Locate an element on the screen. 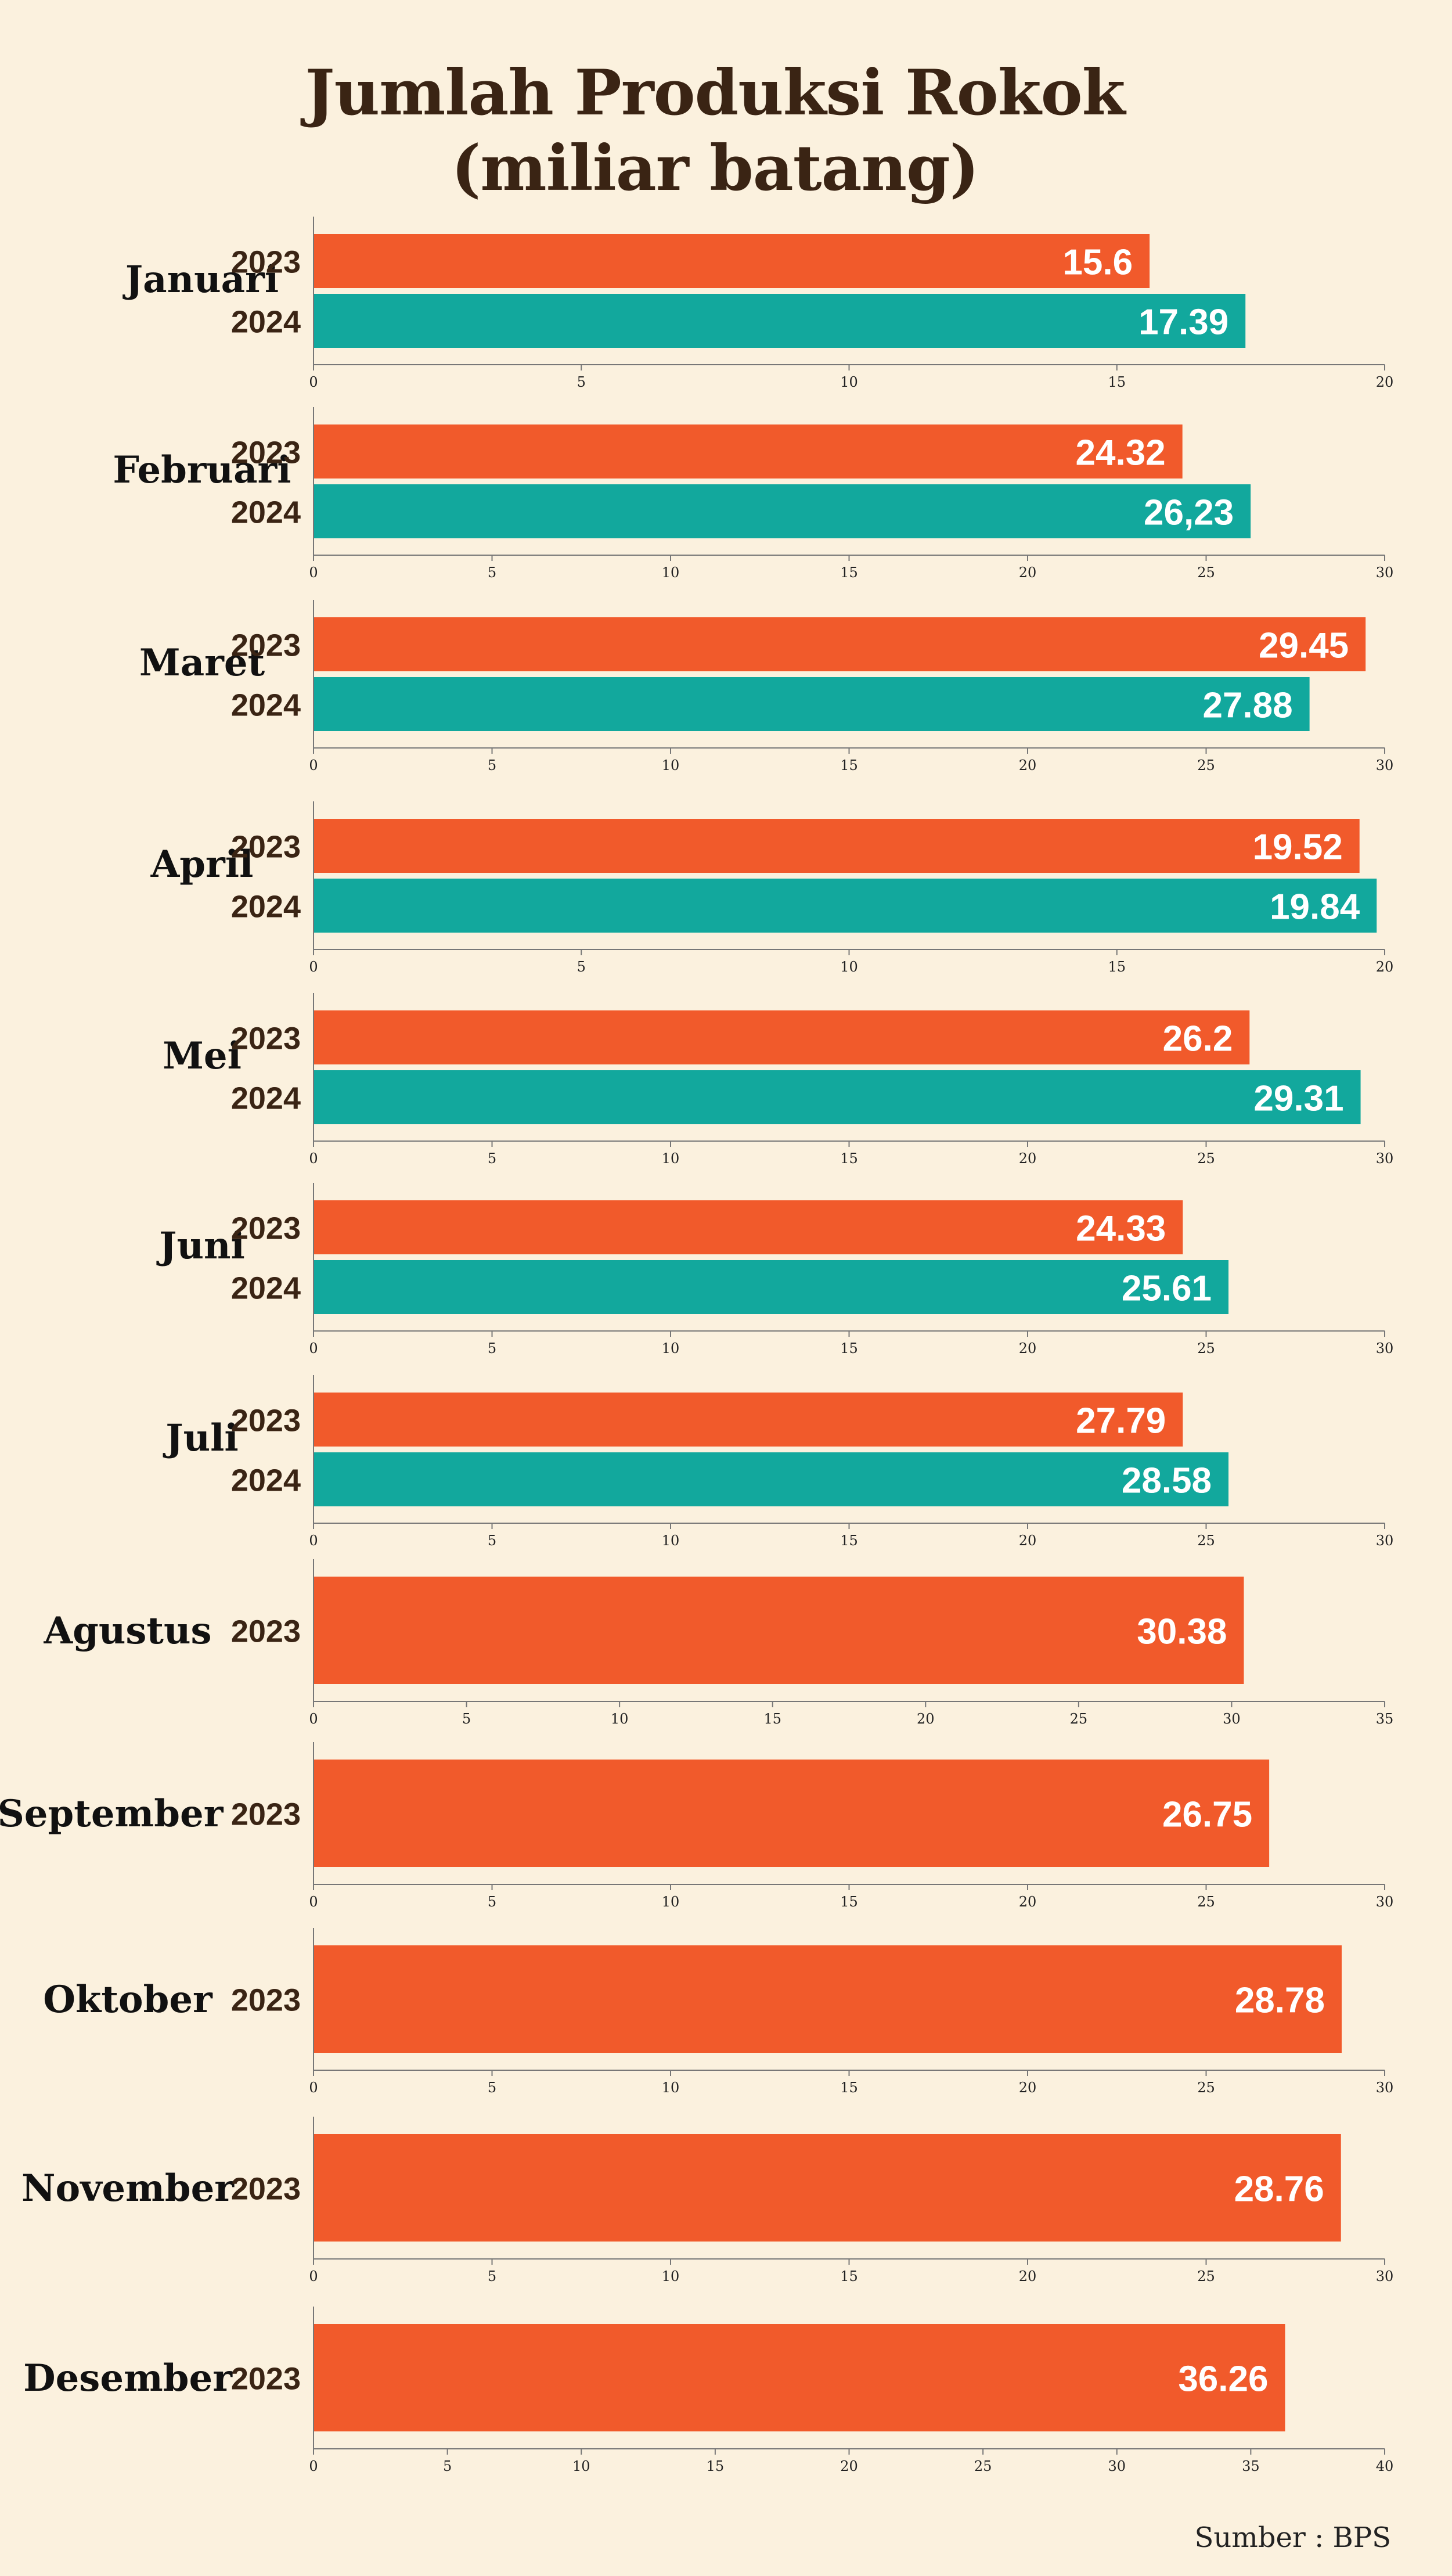  year-label-agustus-2023: 2023 is located at coordinates (266, 1631).